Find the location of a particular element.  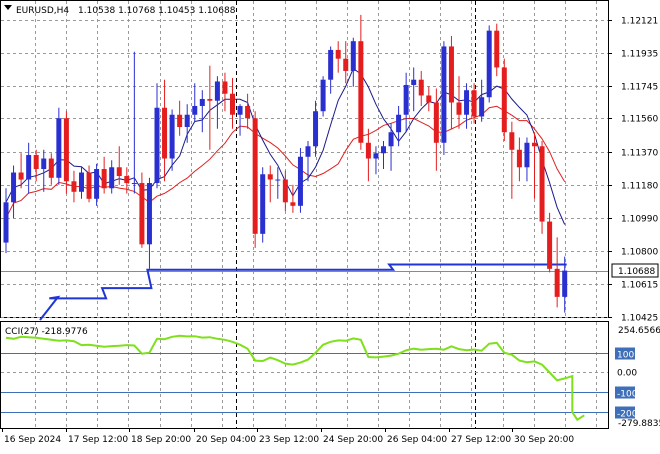

cci-min-label: -279.8835 is located at coordinates (639, 424).